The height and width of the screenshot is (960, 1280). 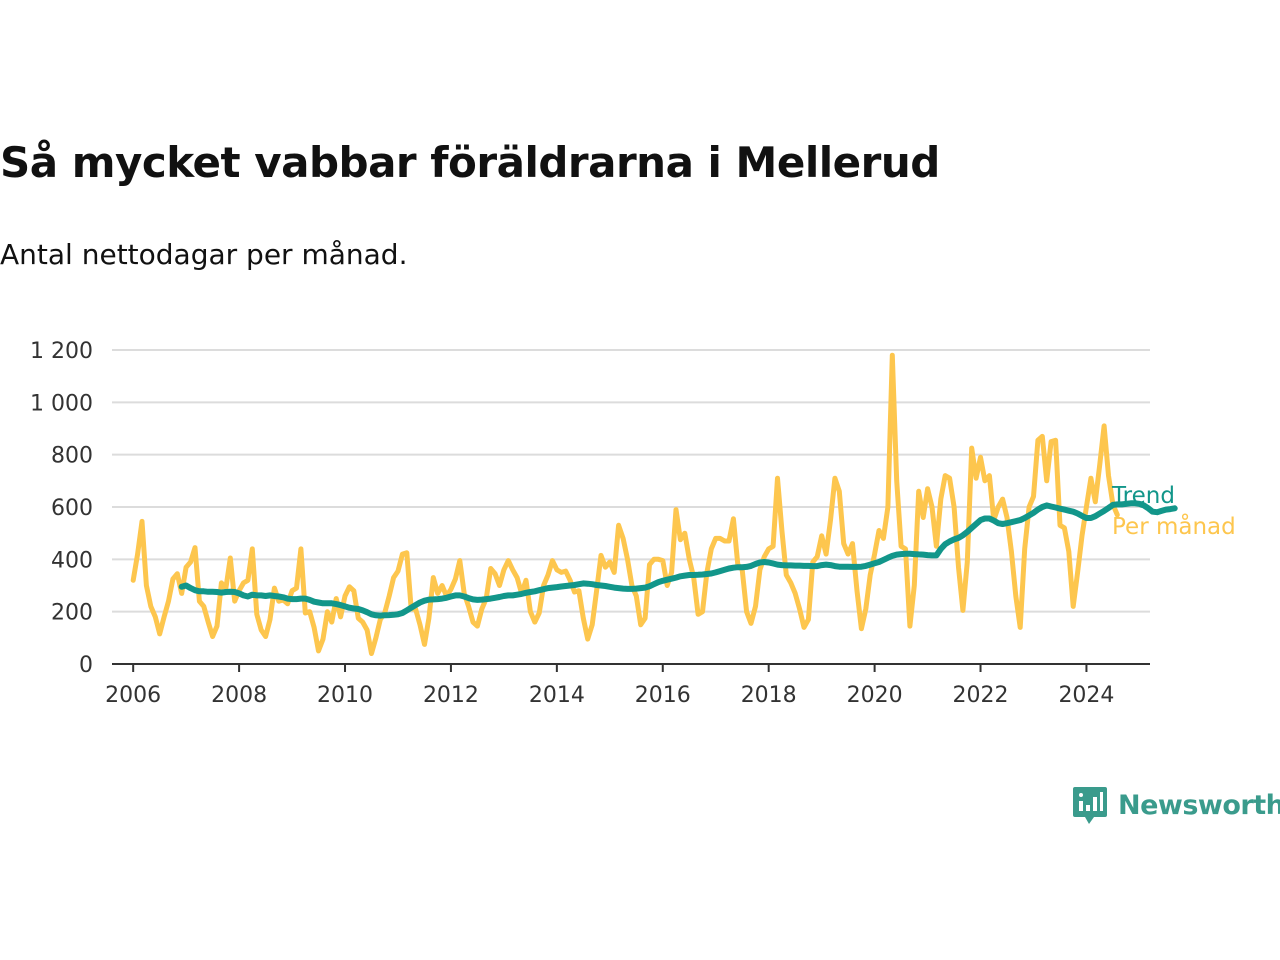 What do you see at coordinates (204, 254) in the screenshot?
I see `chart-subtitle: Antal nettodagar per månad.` at bounding box center [204, 254].